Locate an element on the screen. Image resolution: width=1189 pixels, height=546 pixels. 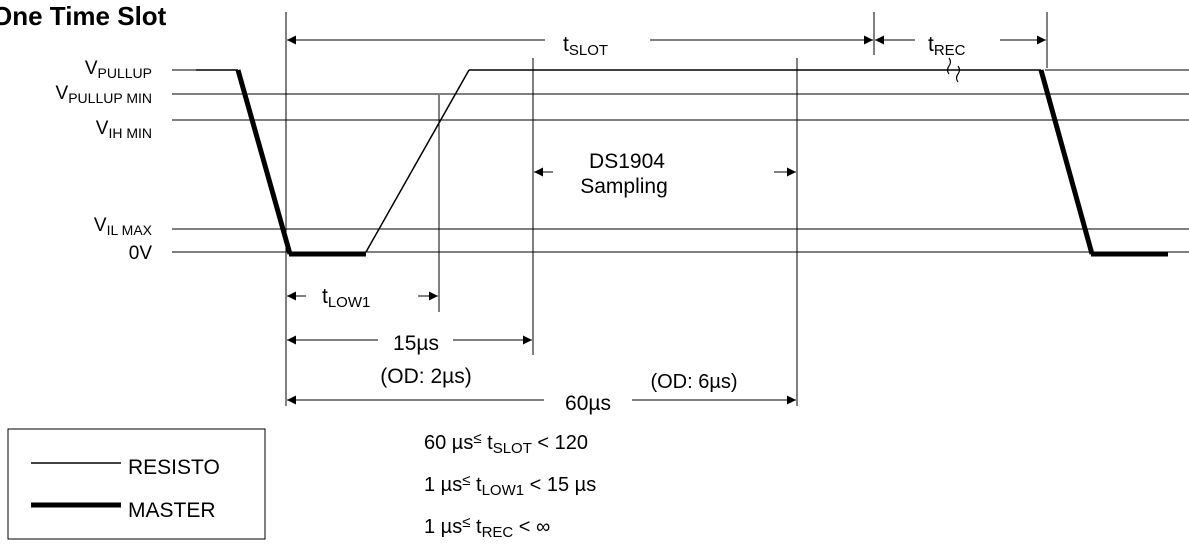
t15us-od-label: (OD: 2µs) is located at coordinates (425, 376).